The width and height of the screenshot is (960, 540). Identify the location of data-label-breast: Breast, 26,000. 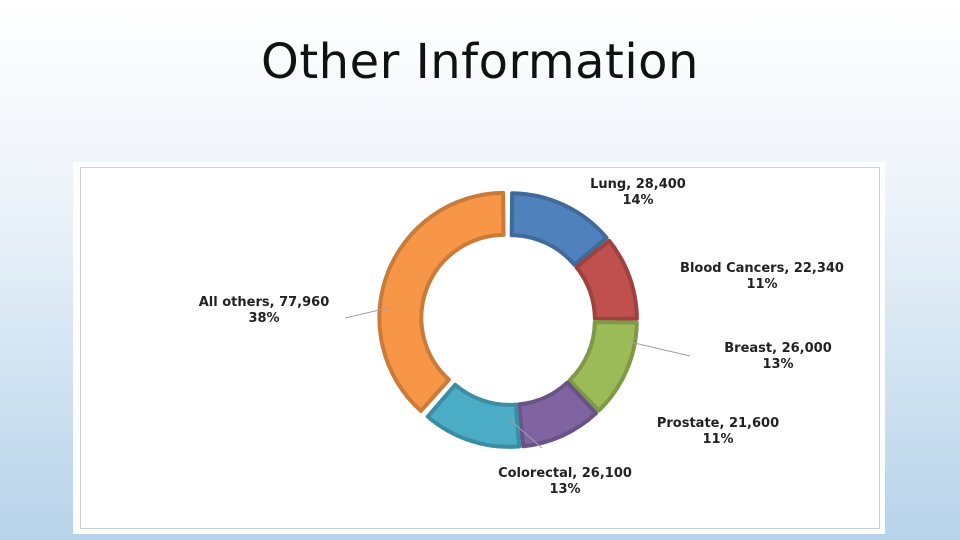
(778, 348).